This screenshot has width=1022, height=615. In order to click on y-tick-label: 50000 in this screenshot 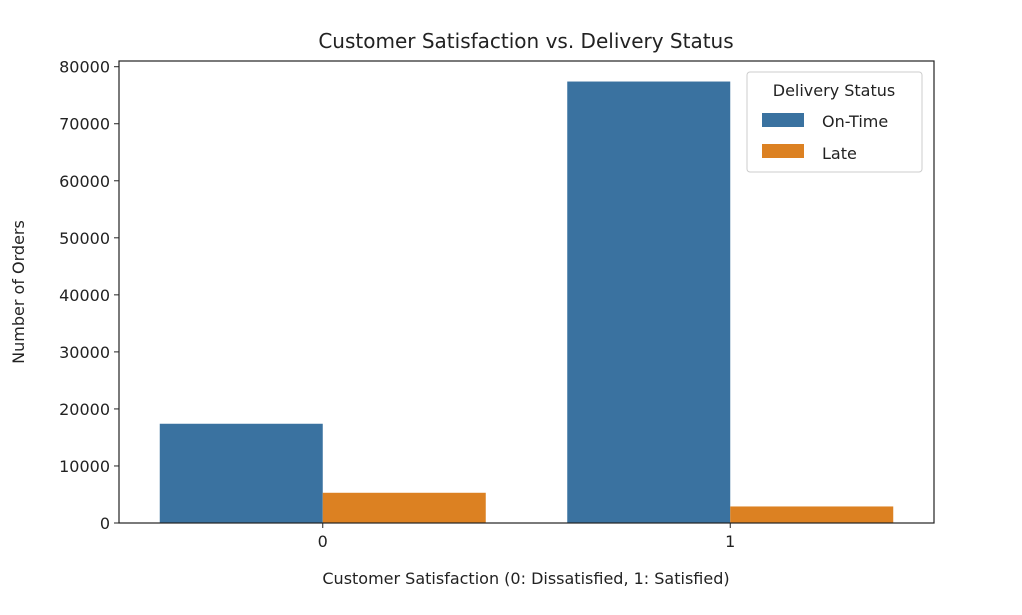, I will do `click(84, 238)`.